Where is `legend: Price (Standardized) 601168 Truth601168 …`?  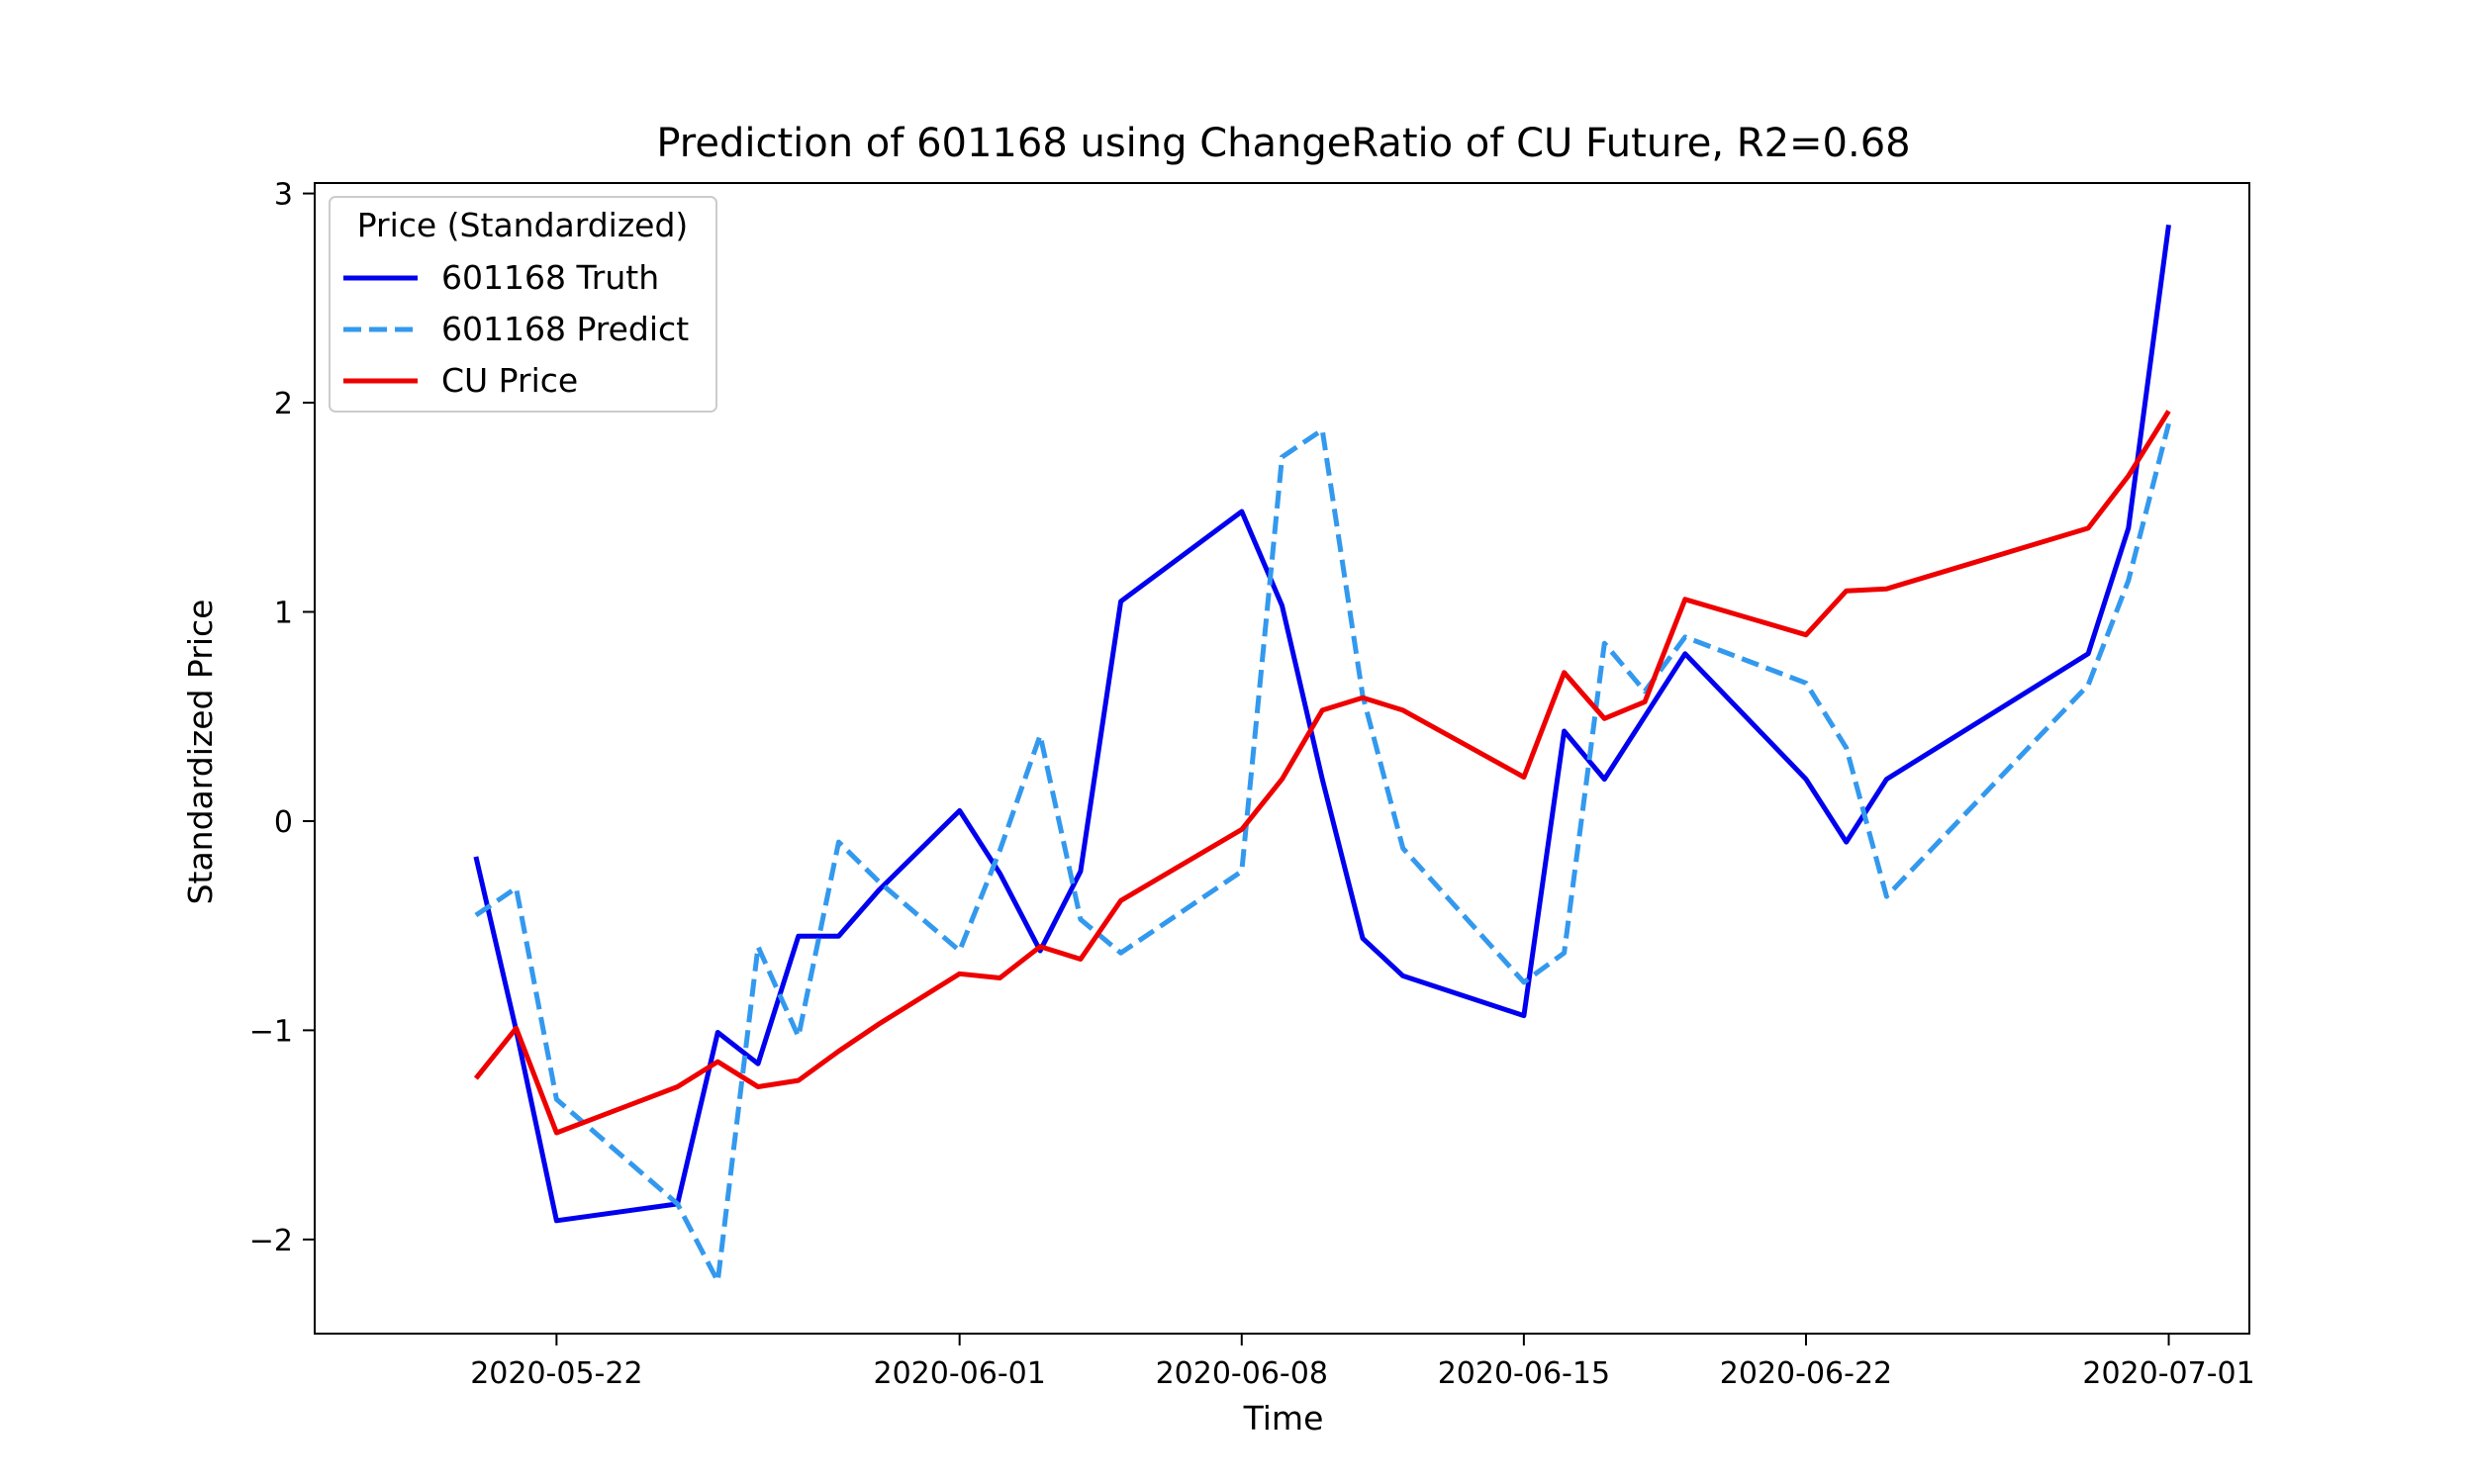 legend: Price (Standardized) 601168 Truth601168 … is located at coordinates (523, 304).